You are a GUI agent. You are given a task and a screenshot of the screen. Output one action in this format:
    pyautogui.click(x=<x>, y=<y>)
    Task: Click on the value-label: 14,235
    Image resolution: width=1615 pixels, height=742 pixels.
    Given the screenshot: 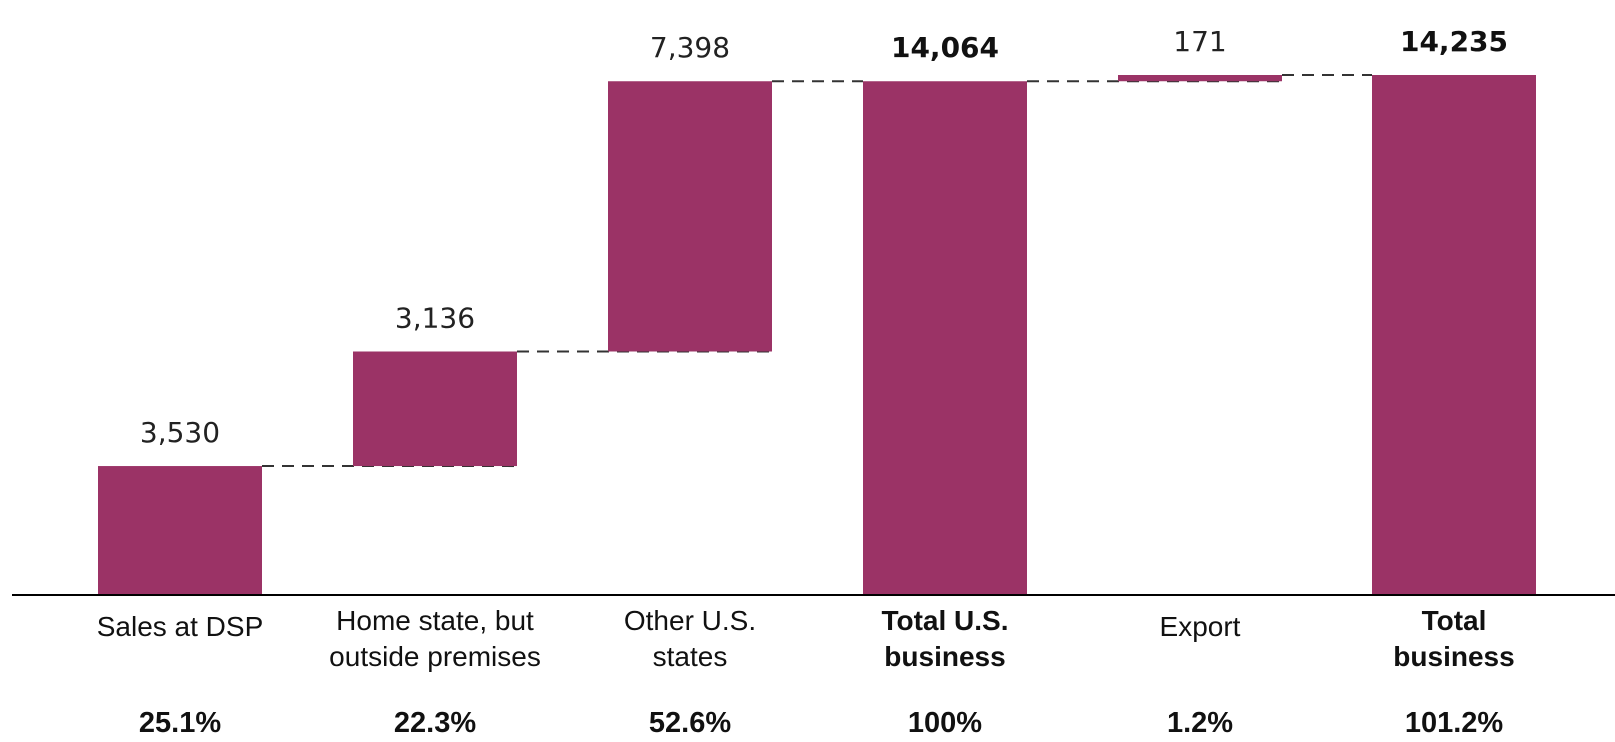 What is the action you would take?
    pyautogui.click(x=1454, y=41)
    